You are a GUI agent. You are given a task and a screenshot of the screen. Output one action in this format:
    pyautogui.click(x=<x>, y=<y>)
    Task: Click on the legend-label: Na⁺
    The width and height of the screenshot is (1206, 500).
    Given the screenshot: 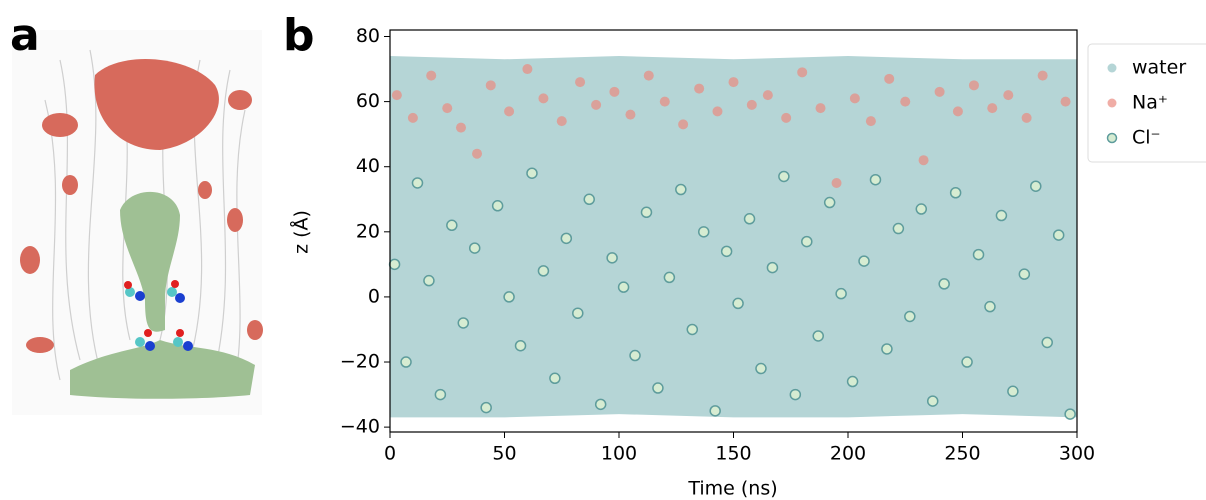 What is the action you would take?
    pyautogui.click(x=1150, y=103)
    